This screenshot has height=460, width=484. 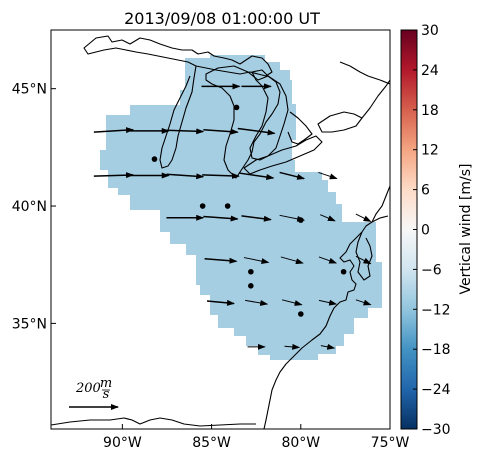 I want to click on x-tick-label: 90°W, so click(x=122, y=443).